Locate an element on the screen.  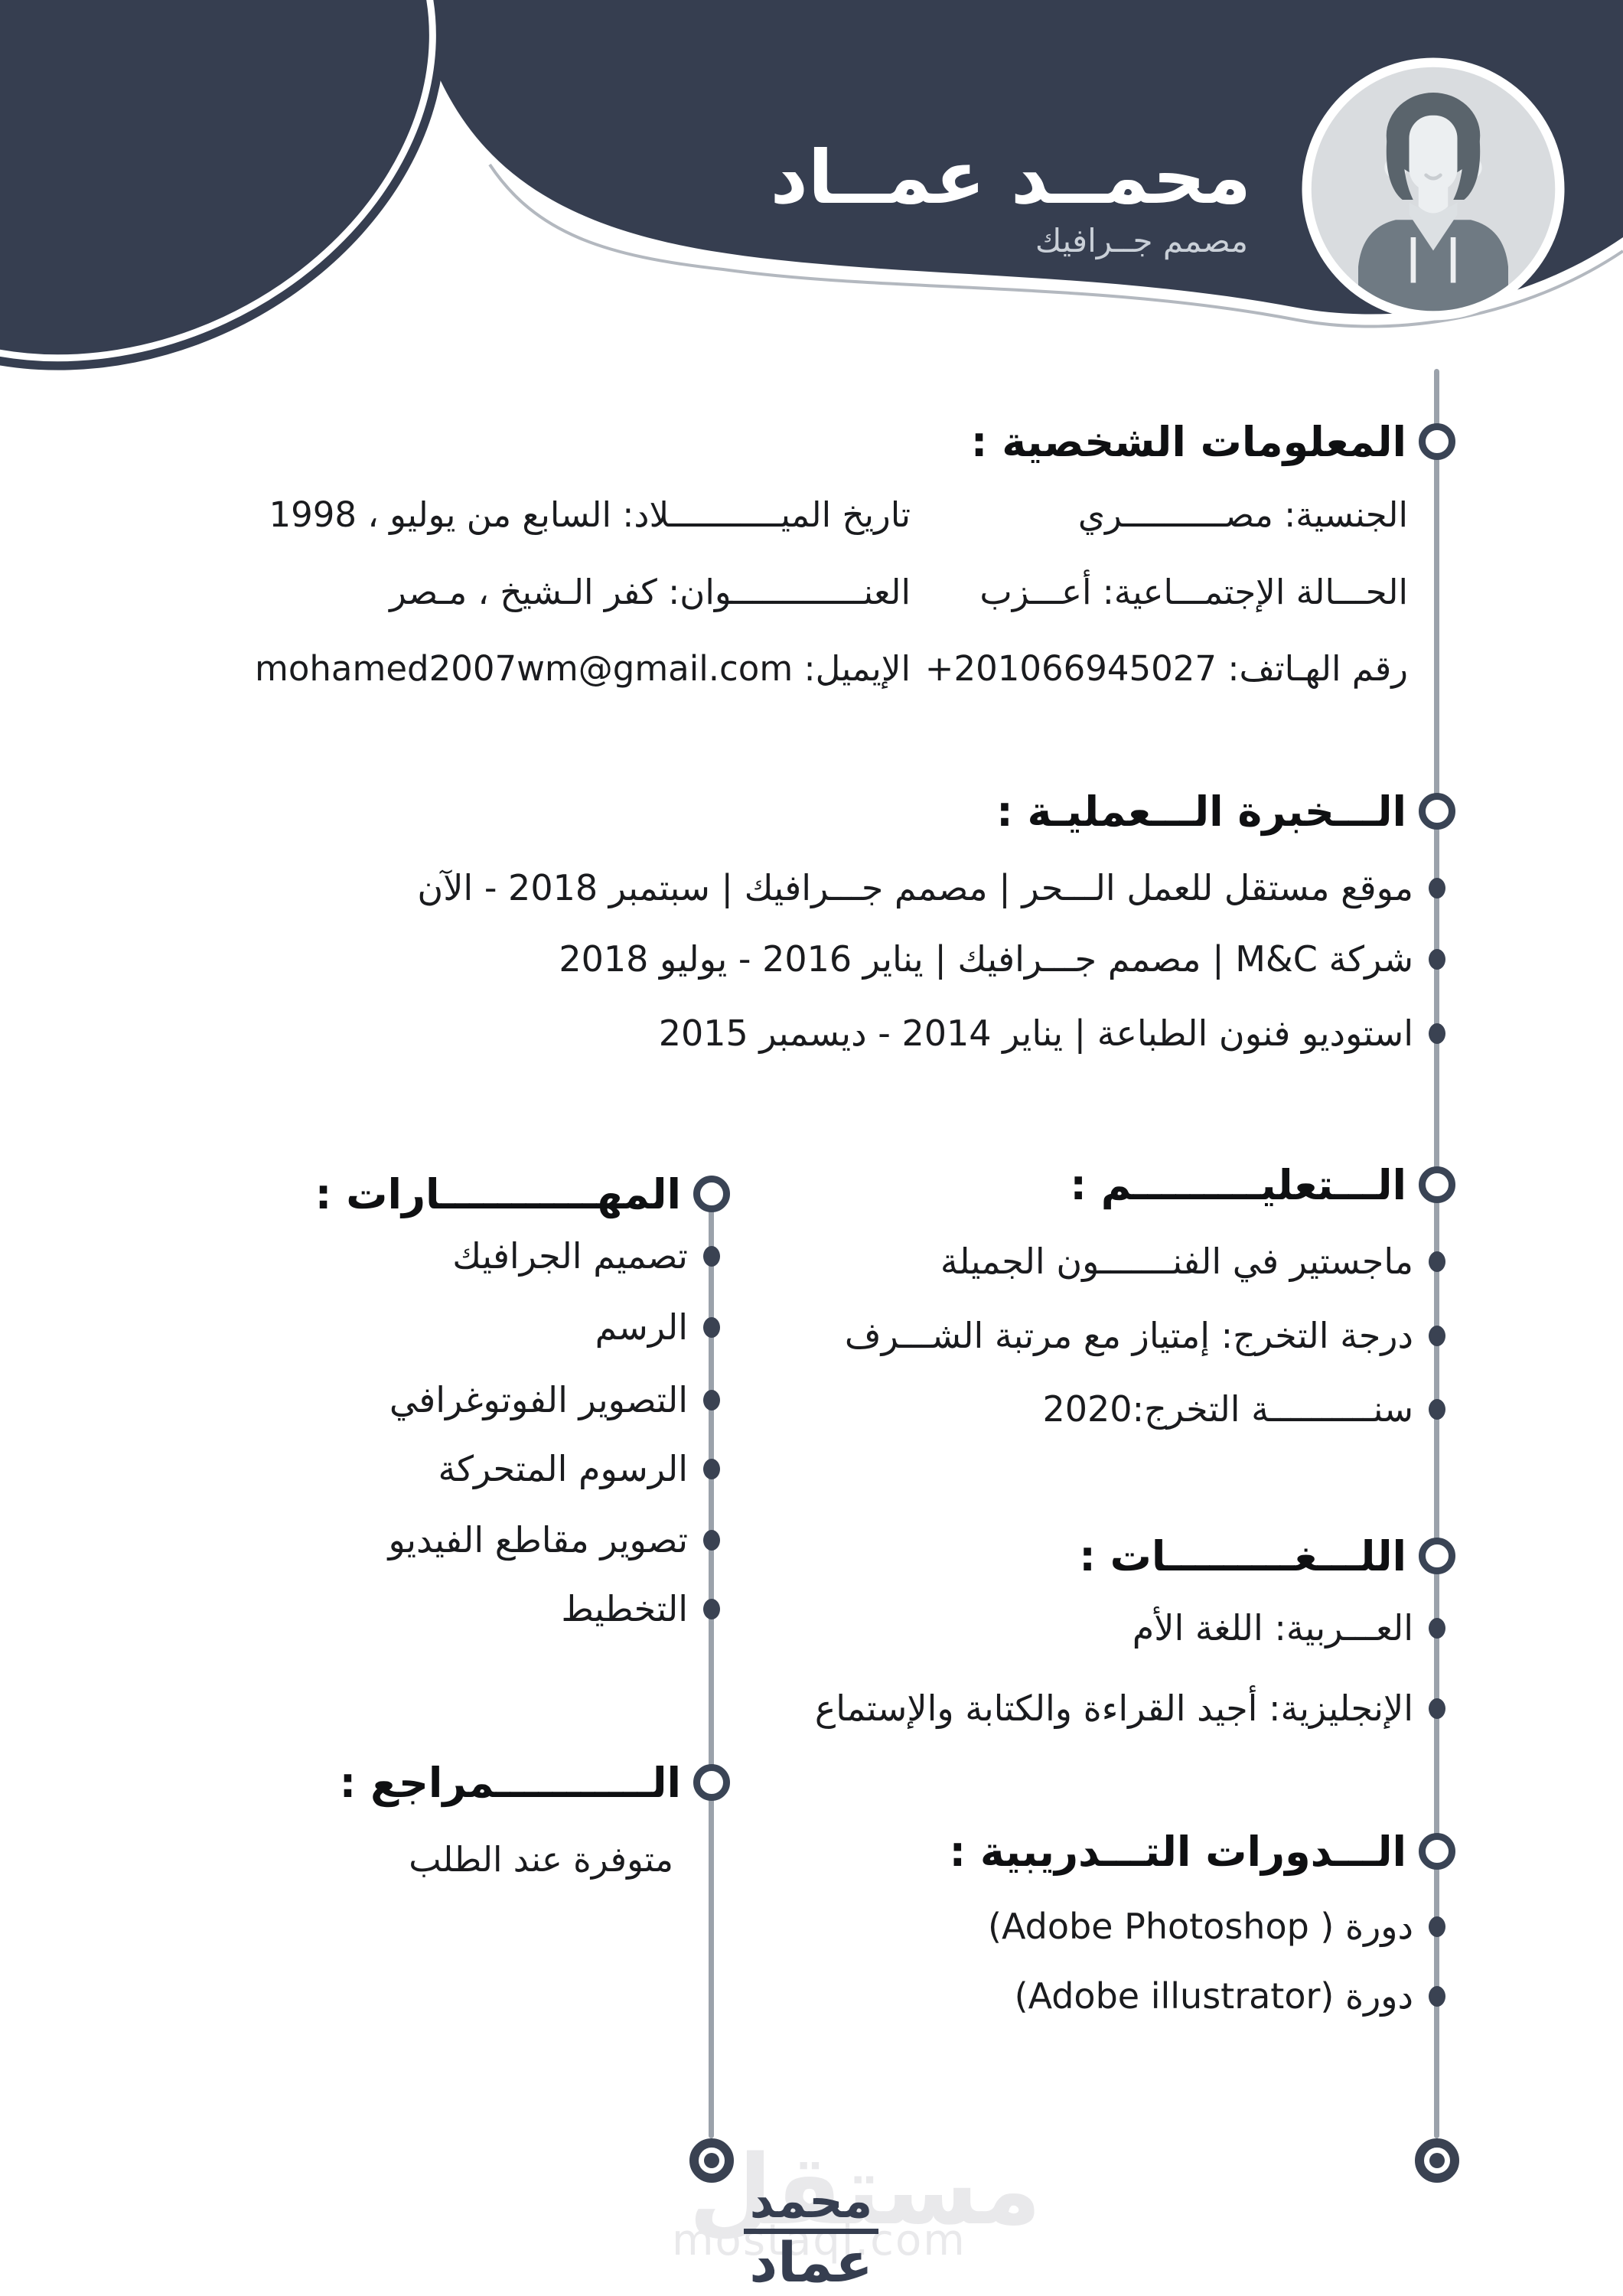
avatar-neck is located at coordinates (1434, 197).